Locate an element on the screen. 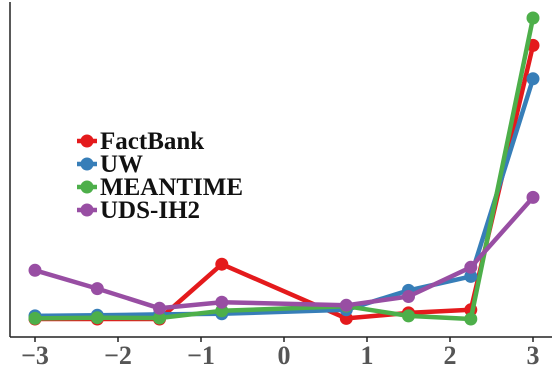  x-axis-ticks: −3 −2 −1 0 1 2 3 is located at coordinates (280, 353).